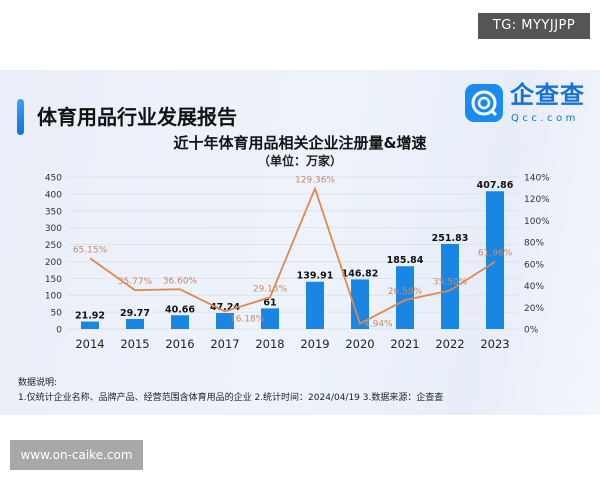 The height and width of the screenshot is (480, 600). Describe the element at coordinates (224, 344) in the screenshot. I see `x-axis-tick: 2017` at that location.